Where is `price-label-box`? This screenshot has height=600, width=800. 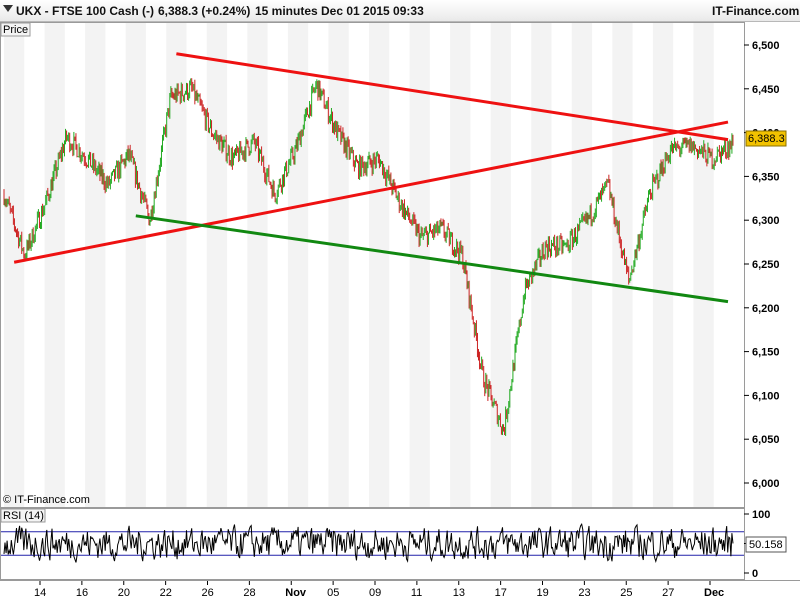 price-label-box is located at coordinates (15, 29).